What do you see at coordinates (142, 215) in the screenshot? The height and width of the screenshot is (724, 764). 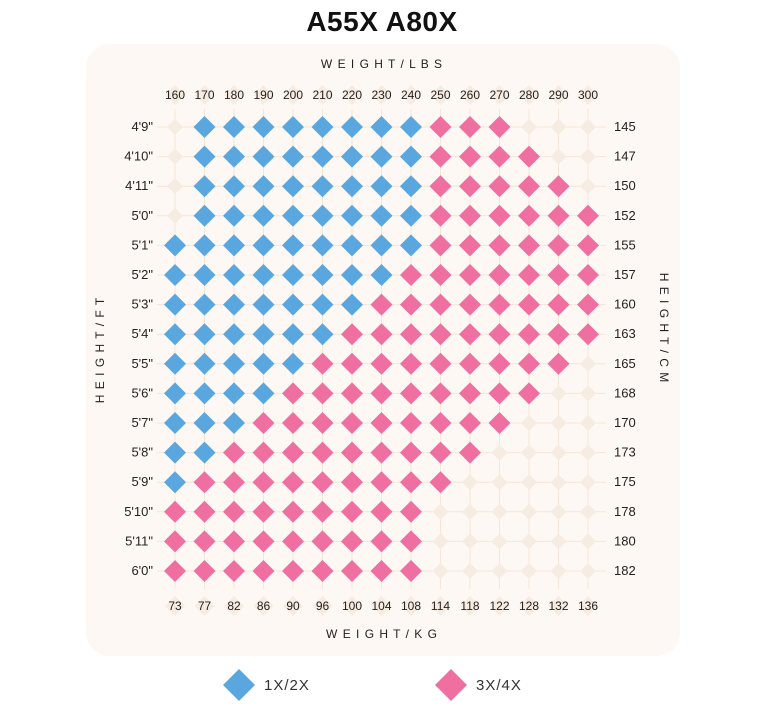 I see `tick-label-ft: 5'0"` at bounding box center [142, 215].